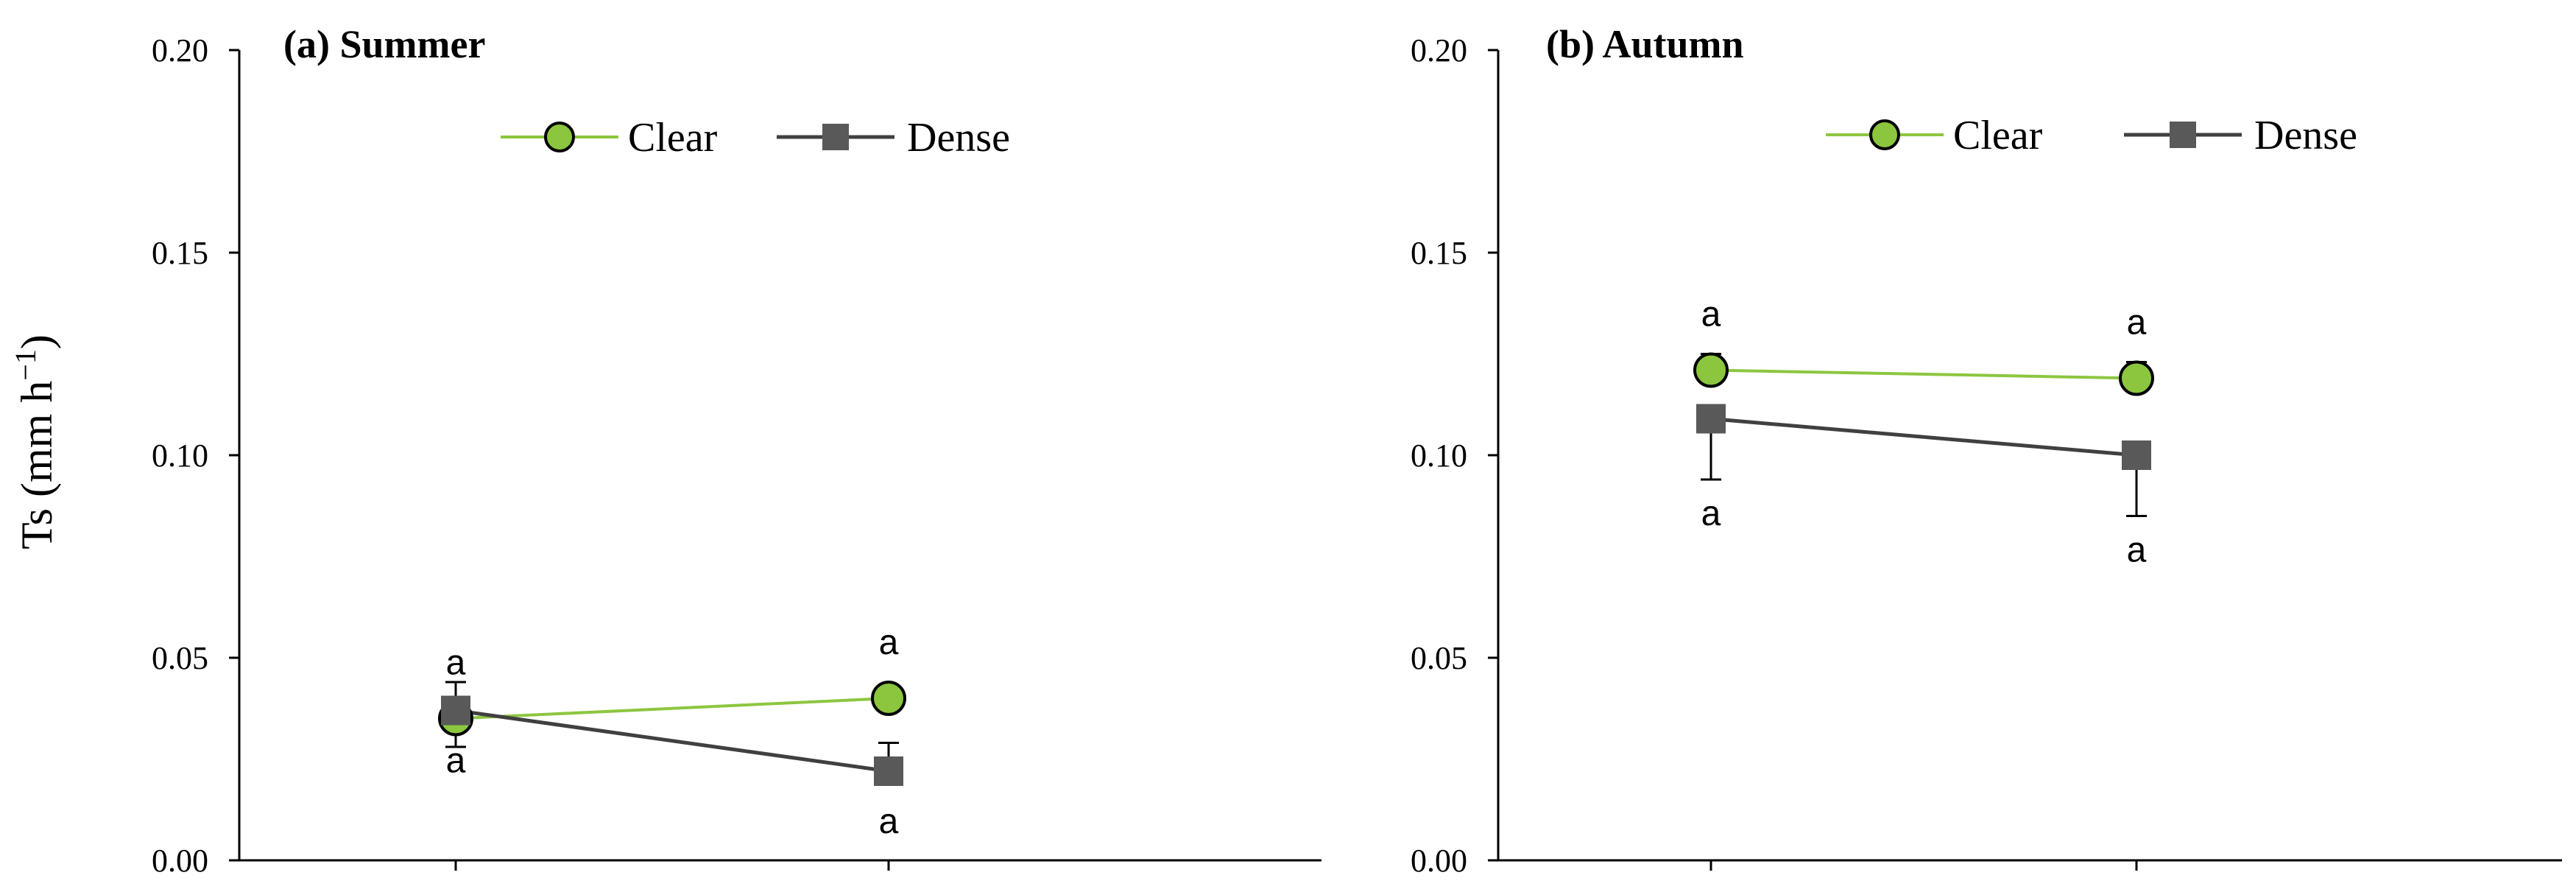 The height and width of the screenshot is (892, 2576). Describe the element at coordinates (25, 365) in the screenshot. I see `y-axis-label-superscript: −1` at that location.